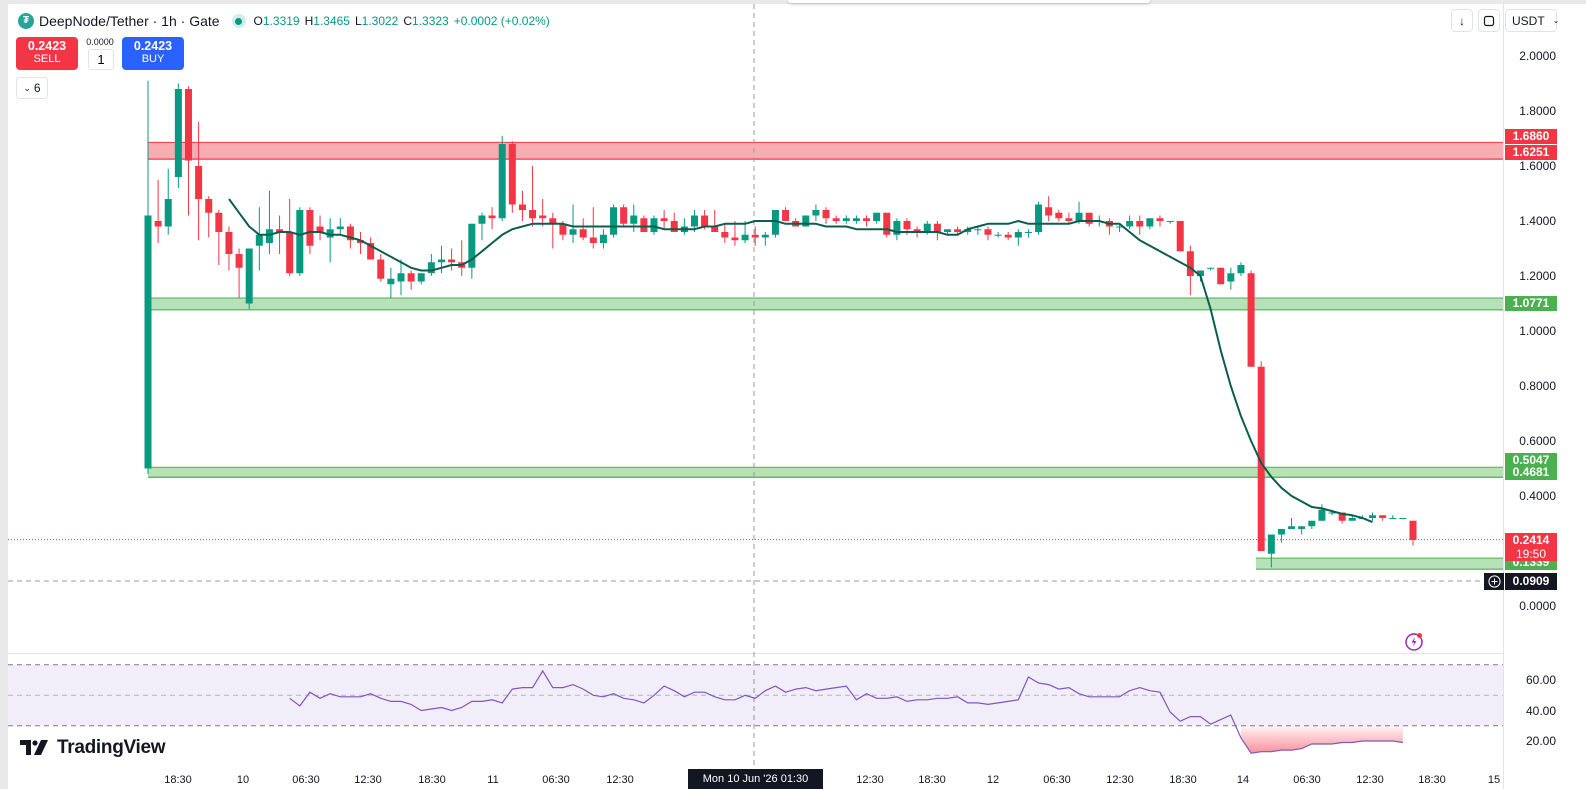 The image size is (1586, 789). What do you see at coordinates (34, 747) in the screenshot?
I see `tradingview-logo-icon` at bounding box center [34, 747].